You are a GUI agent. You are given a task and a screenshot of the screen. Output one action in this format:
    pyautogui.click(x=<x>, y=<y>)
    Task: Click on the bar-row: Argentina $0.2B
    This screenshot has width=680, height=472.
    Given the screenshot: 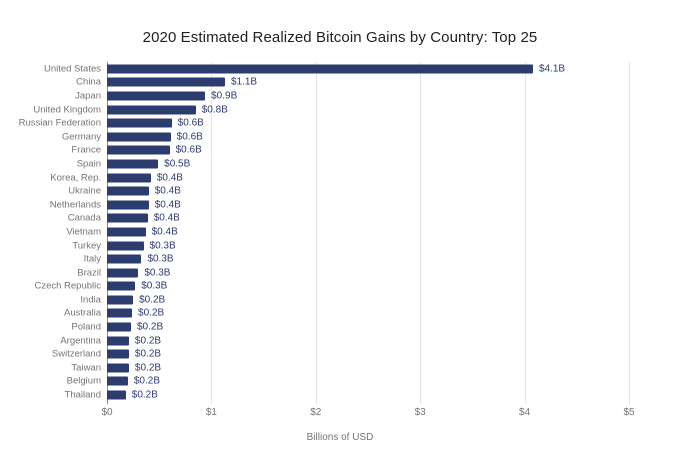 What is the action you would take?
    pyautogui.click(x=344, y=341)
    